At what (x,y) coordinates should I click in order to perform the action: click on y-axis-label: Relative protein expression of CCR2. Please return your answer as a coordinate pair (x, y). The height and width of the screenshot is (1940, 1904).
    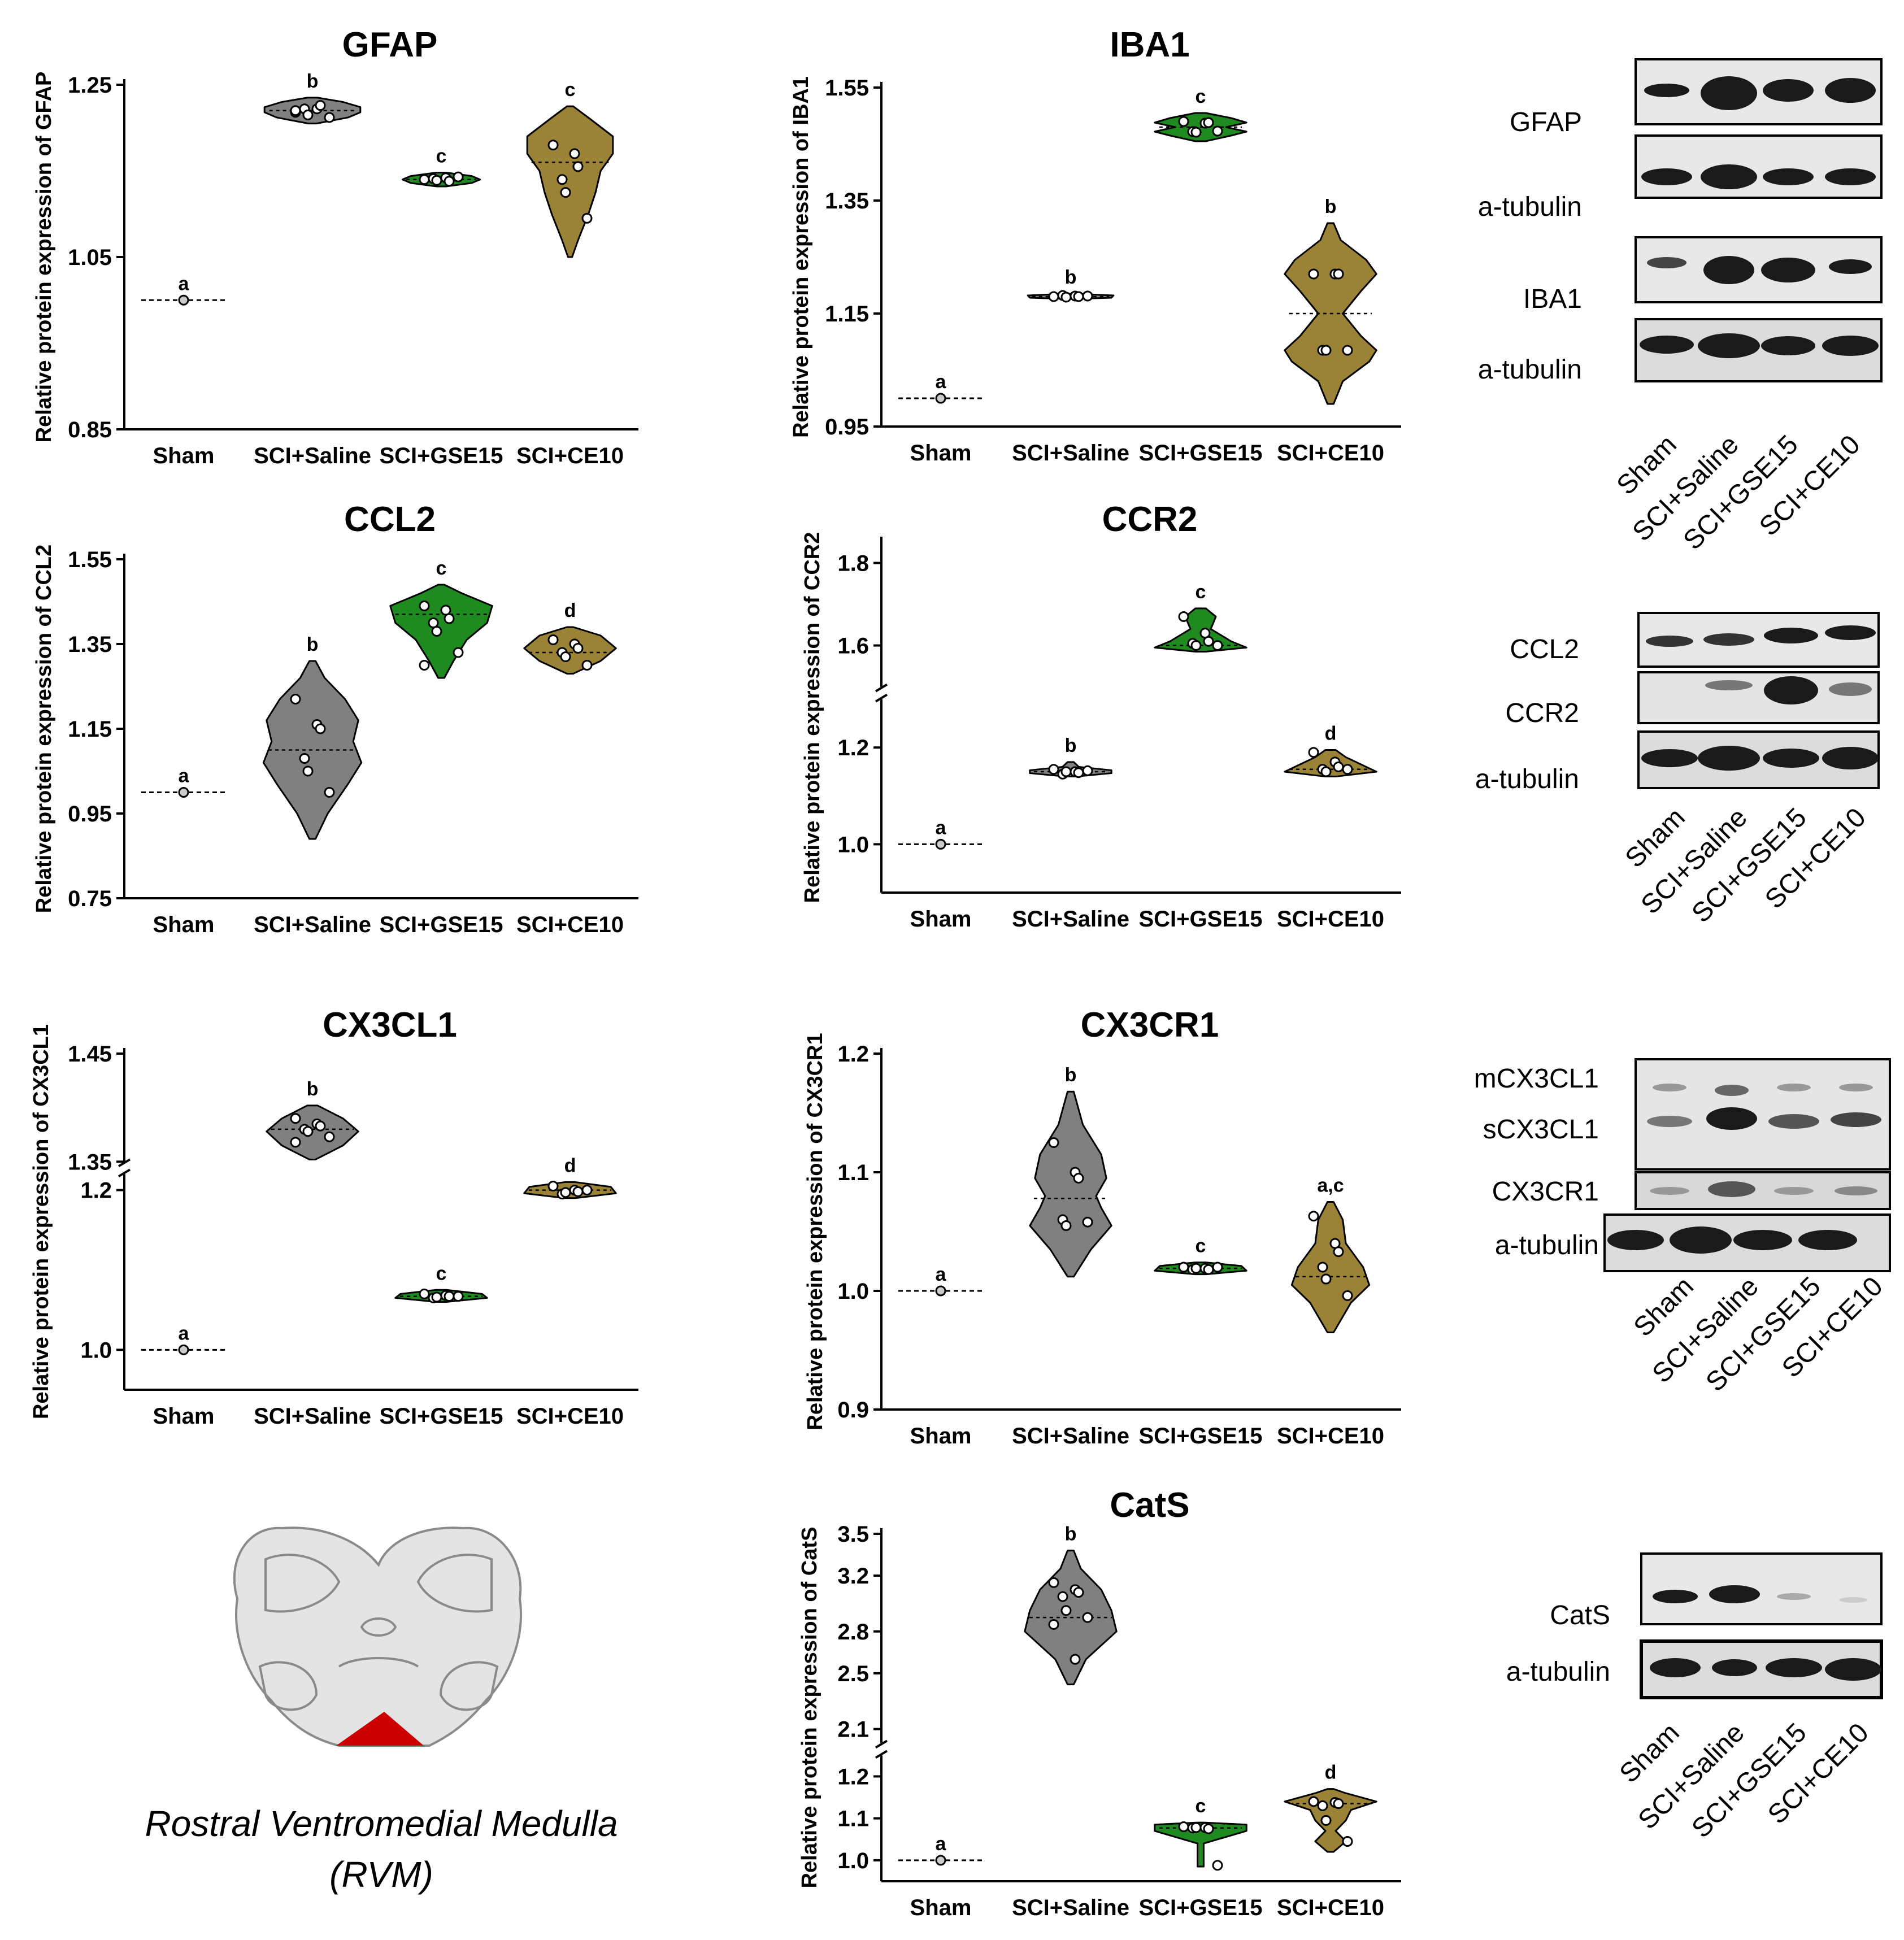
    Looking at the image, I should click on (812, 717).